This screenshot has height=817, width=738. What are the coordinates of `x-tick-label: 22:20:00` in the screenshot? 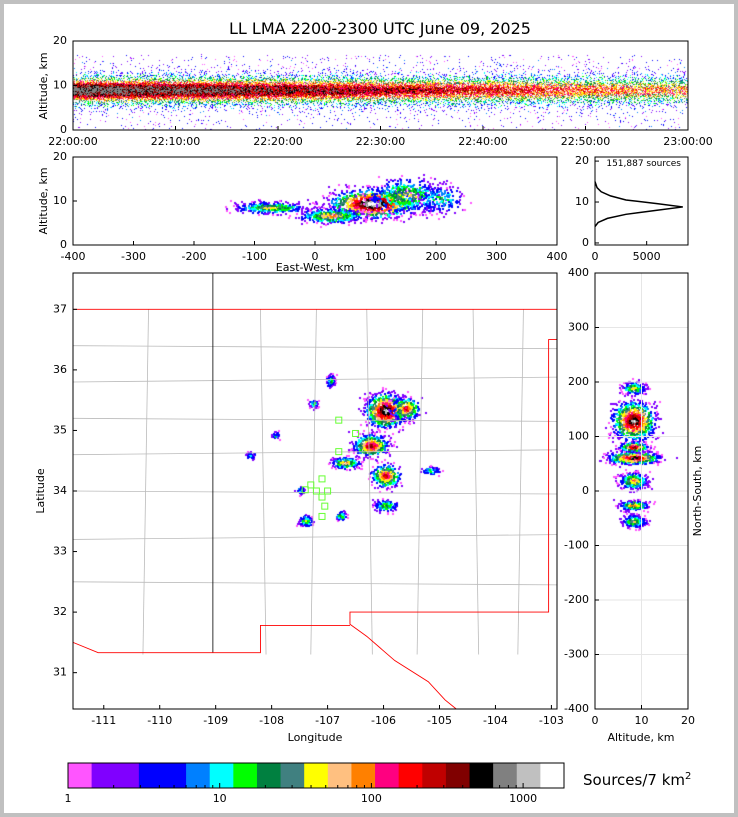 It's located at (277, 141).